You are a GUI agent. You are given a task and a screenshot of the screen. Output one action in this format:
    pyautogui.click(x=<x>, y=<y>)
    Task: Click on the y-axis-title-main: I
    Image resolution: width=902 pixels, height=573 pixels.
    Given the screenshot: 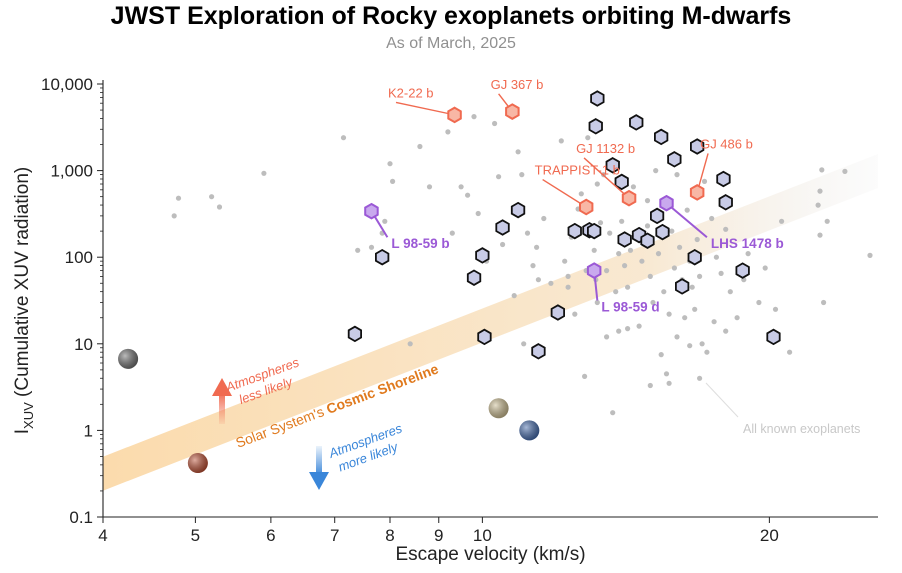 What is the action you would take?
    pyautogui.click(x=22, y=431)
    